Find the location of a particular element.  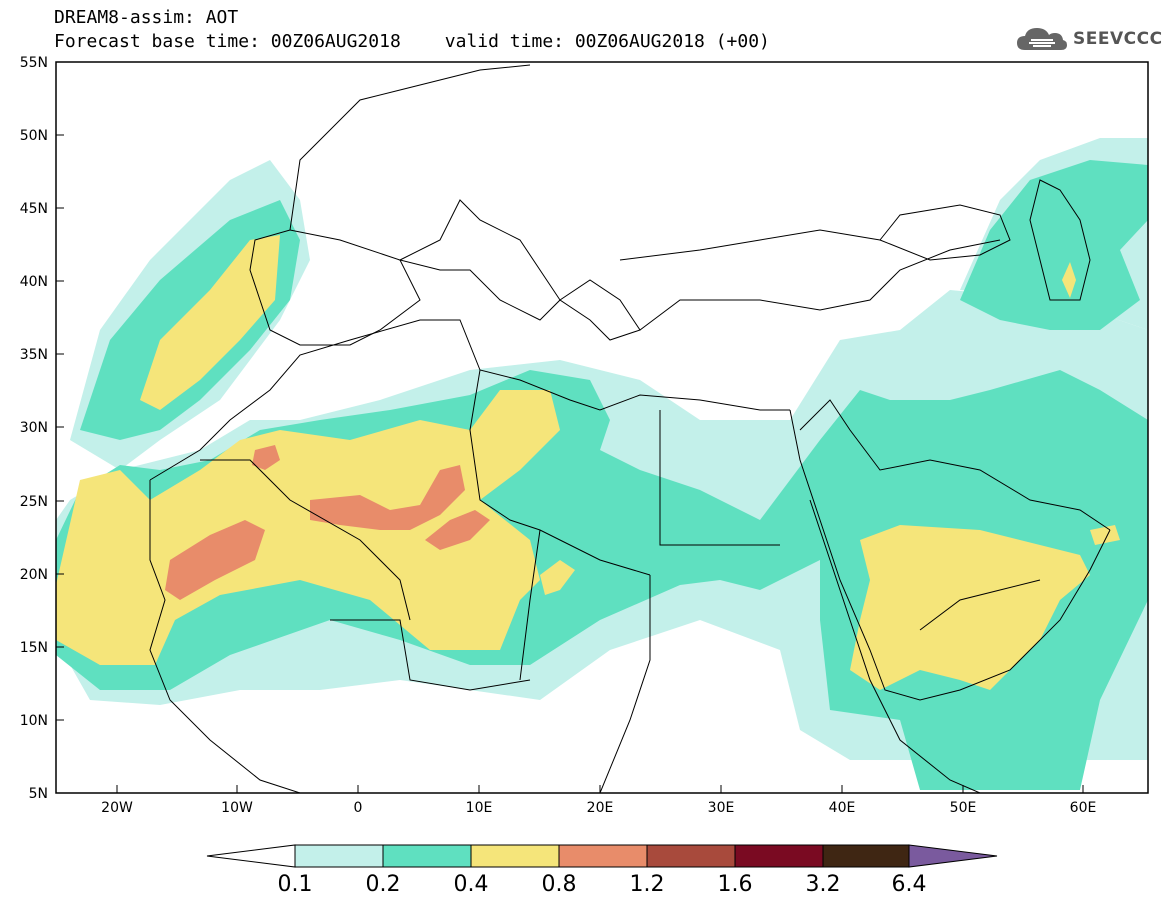

lon-label: 60E is located at coordinates (1083, 808).